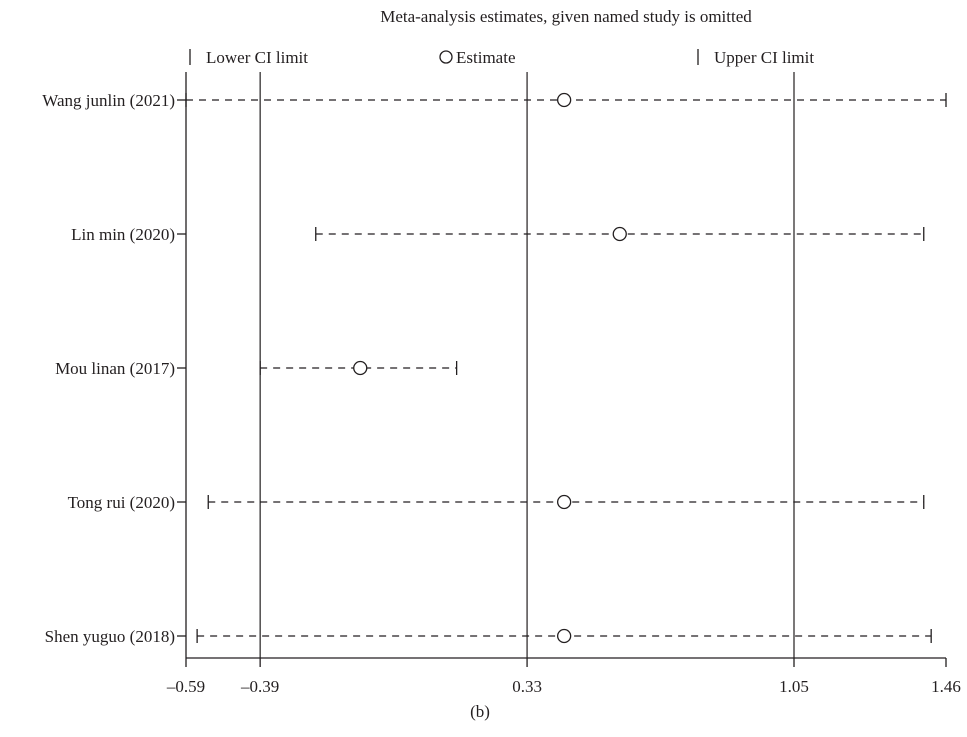  What do you see at coordinates (123, 234) in the screenshot?
I see `study-label: Lin min (2020)` at bounding box center [123, 234].